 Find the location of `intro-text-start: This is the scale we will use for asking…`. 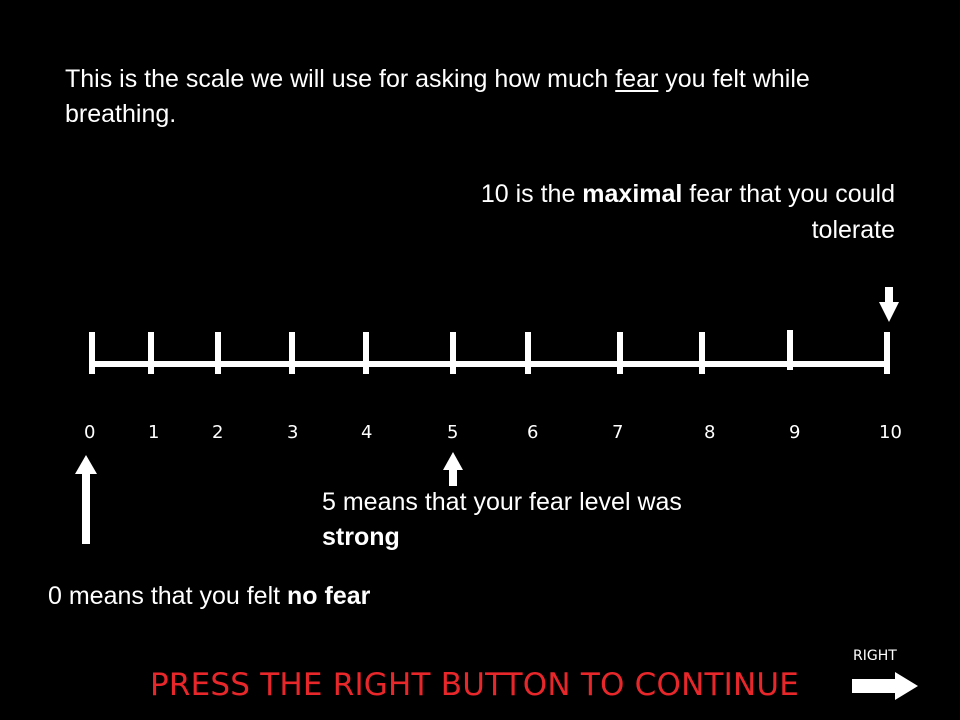

intro-text-start: This is the scale we will use for asking… is located at coordinates (340, 79).